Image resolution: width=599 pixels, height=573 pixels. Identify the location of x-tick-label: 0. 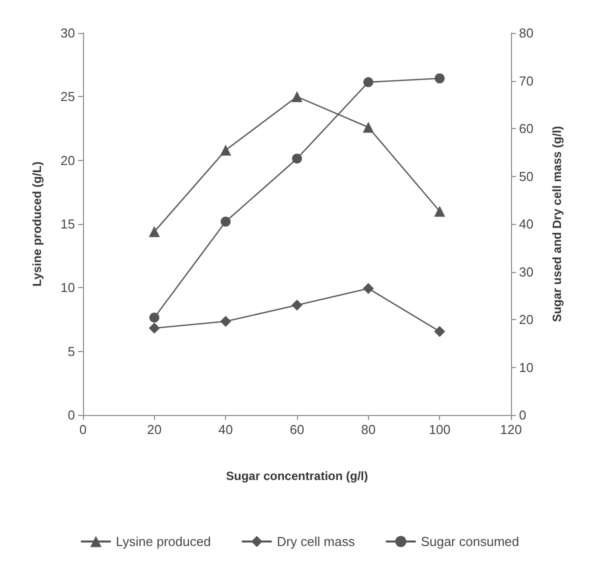
(83, 429).